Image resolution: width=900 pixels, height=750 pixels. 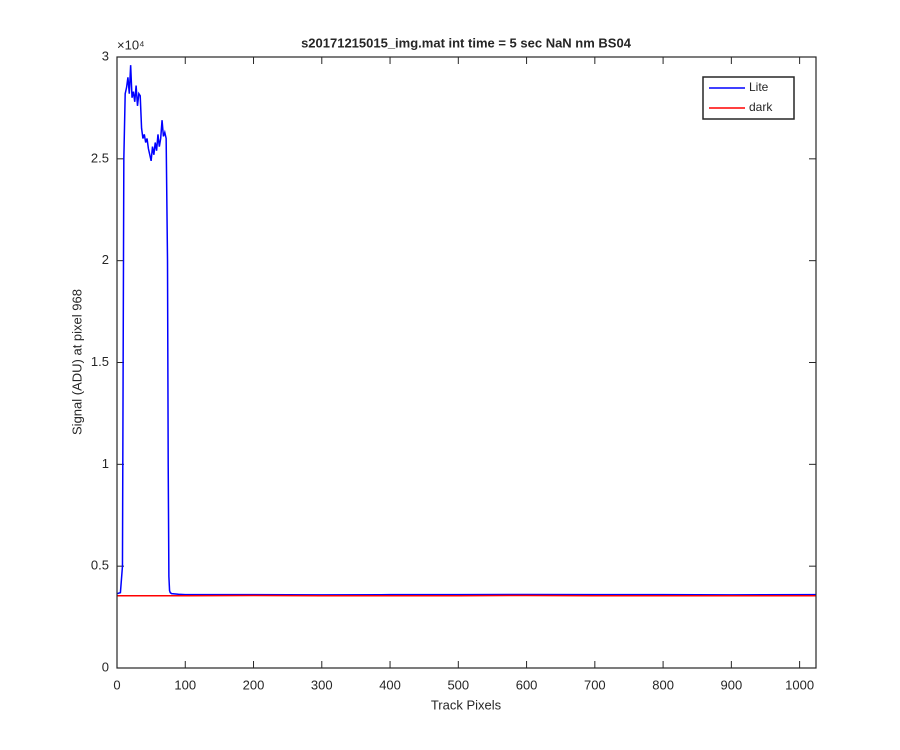 What do you see at coordinates (105, 259) in the screenshot?
I see `y-tick-label: 2` at bounding box center [105, 259].